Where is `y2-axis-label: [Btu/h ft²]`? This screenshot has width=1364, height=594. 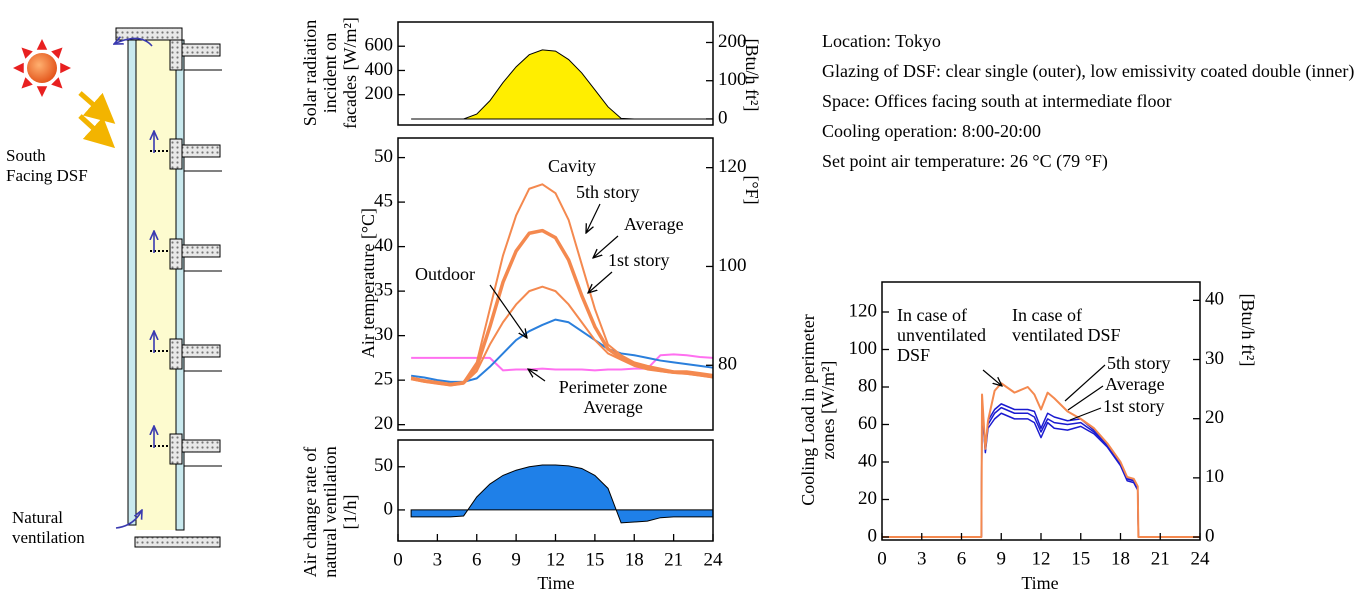
y2-axis-label: [Btu/h ft²] is located at coordinates (1248, 330).